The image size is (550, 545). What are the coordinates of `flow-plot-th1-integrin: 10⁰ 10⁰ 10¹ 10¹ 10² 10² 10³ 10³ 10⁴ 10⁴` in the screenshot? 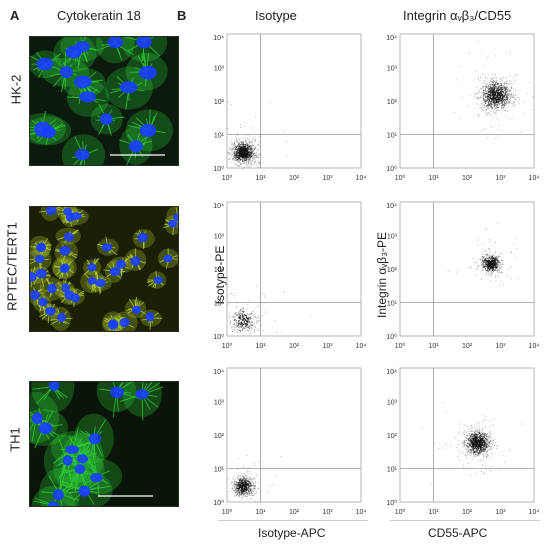 It's located at (460, 445).